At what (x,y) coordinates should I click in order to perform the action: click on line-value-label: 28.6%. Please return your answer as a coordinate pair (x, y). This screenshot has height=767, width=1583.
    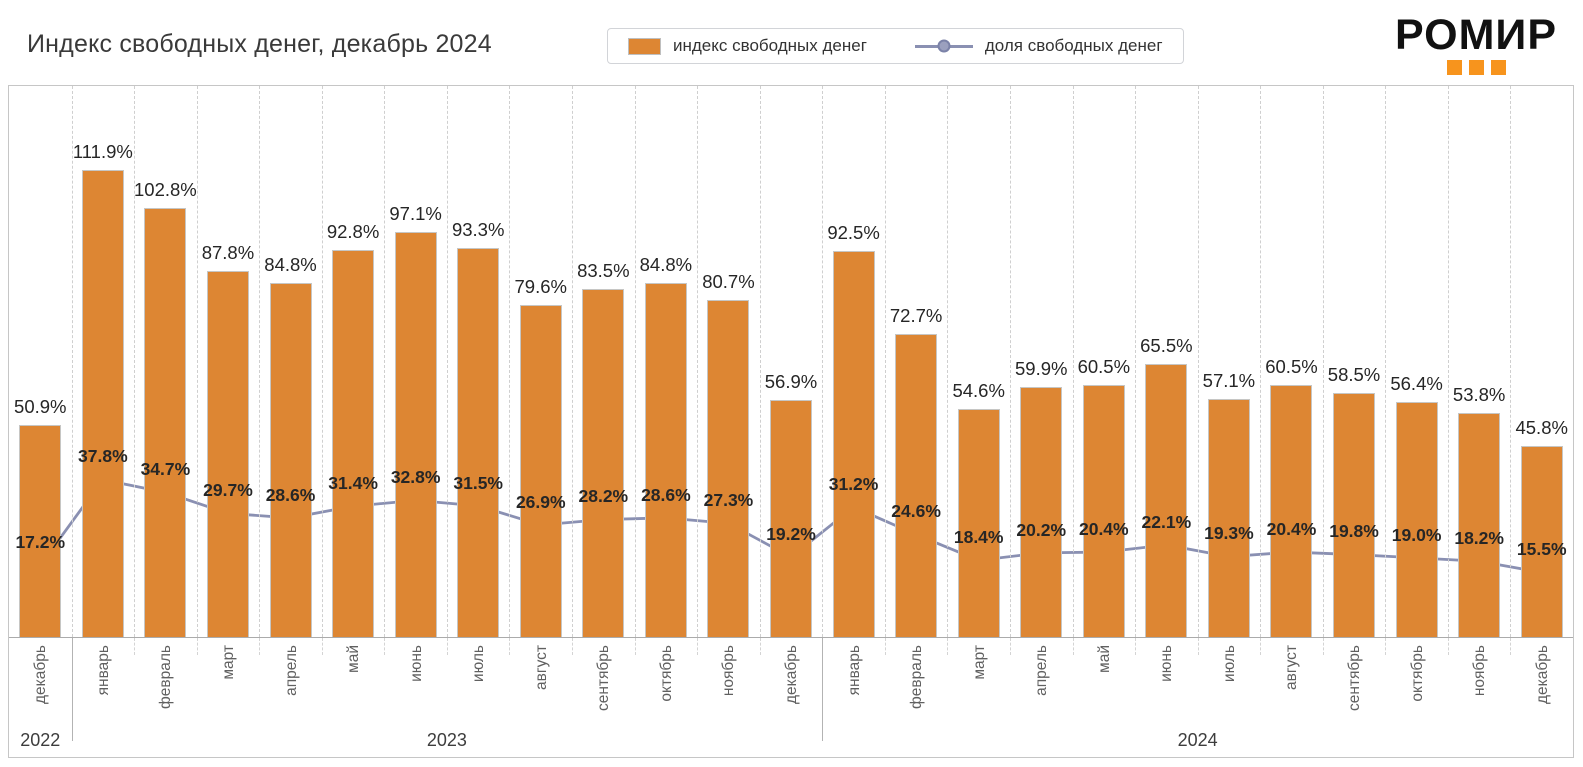
    Looking at the image, I should click on (666, 494).